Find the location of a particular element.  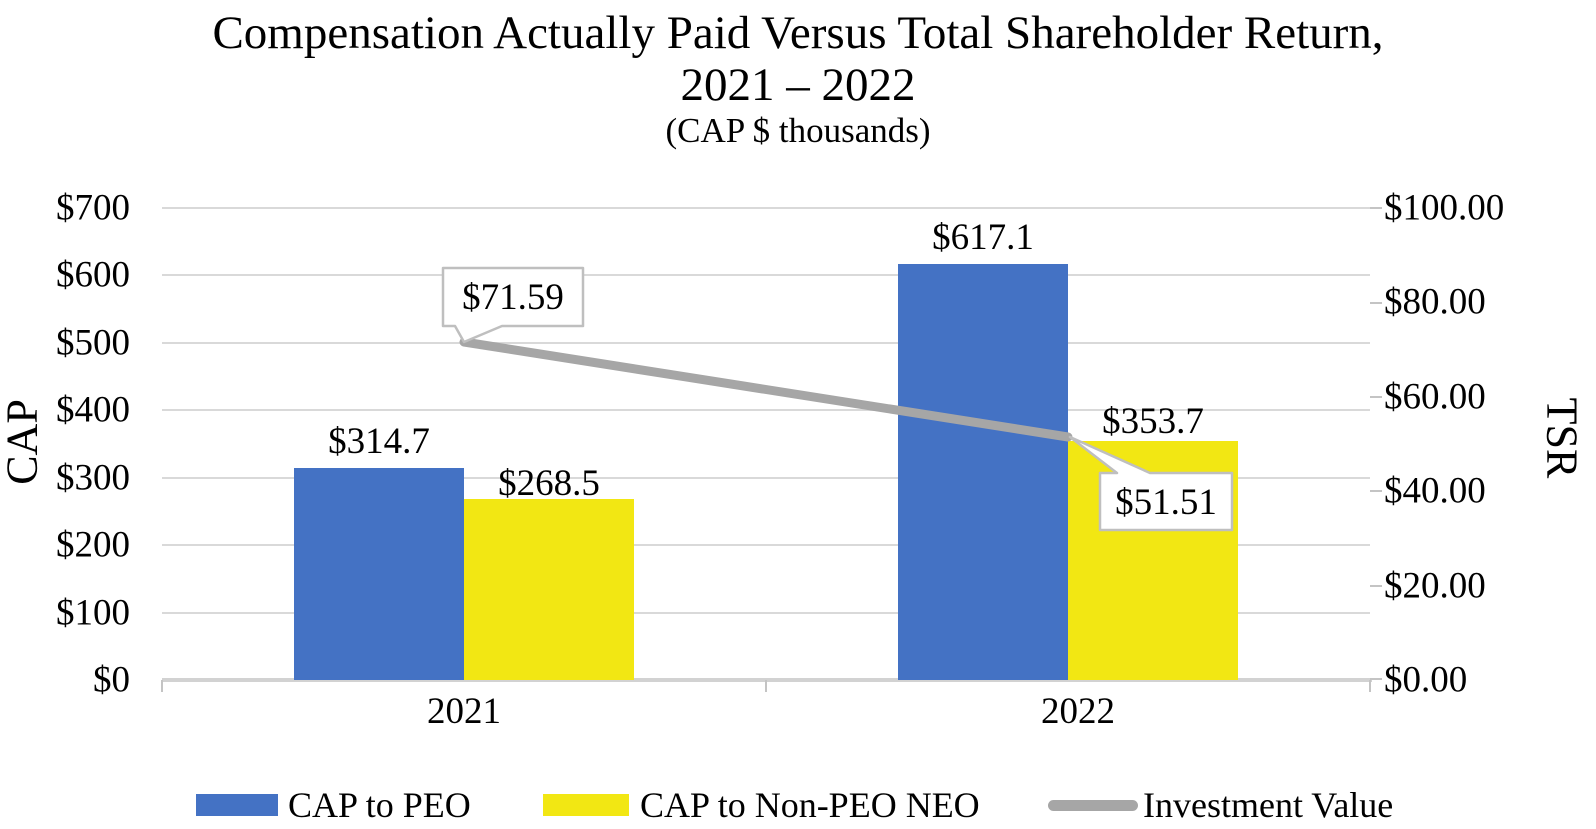

legend-label-cap-to-non-peo-neo: CAP to Non-PEO NEO is located at coordinates (810, 805).